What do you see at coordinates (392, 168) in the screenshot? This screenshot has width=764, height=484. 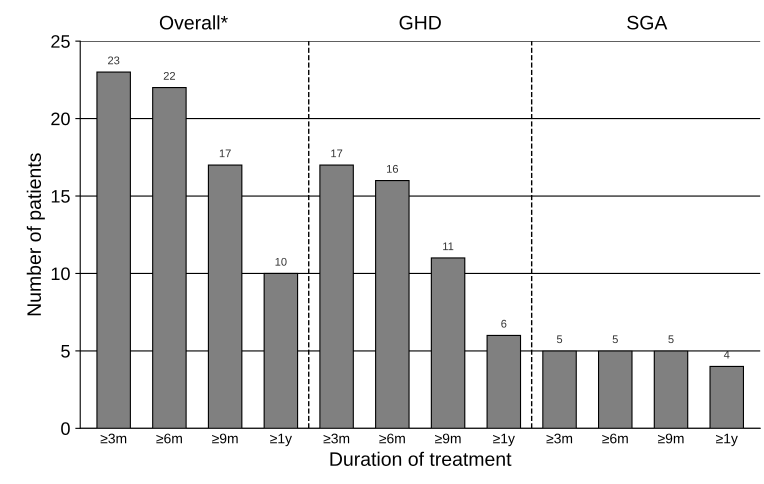 I see `data-label: 16` at bounding box center [392, 168].